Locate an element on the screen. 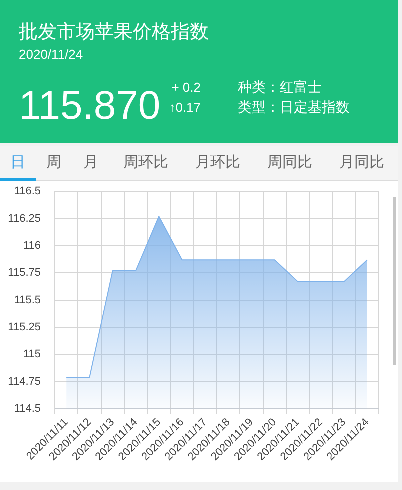 This screenshot has width=402, height=490. y-tick-label: 115.5 is located at coordinates (27, 300).